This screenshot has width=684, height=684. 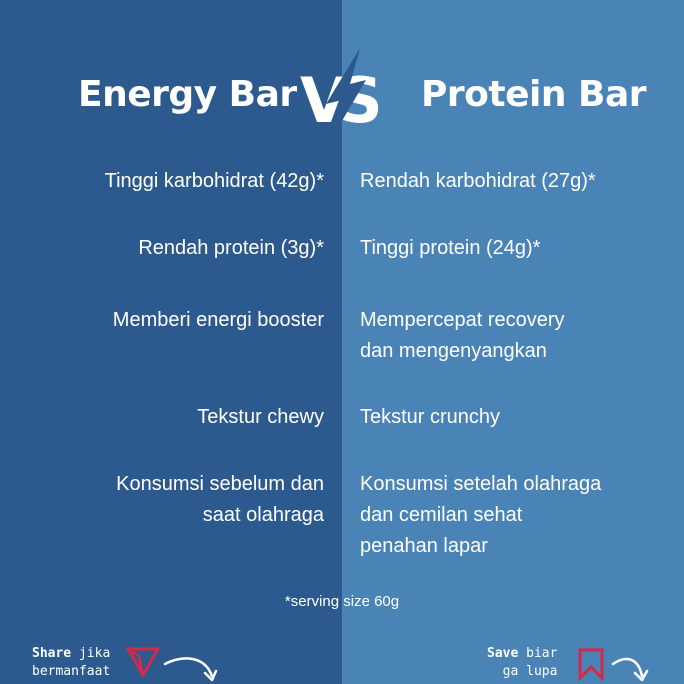 What do you see at coordinates (462, 320) in the screenshot?
I see `row-line: Mempercepat recovery` at bounding box center [462, 320].